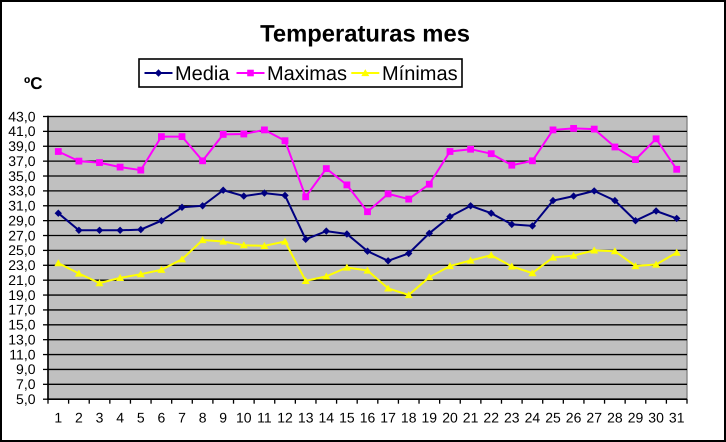 Image resolution: width=726 pixels, height=442 pixels. I want to click on svg-text: 35,0, so click(21, 176).